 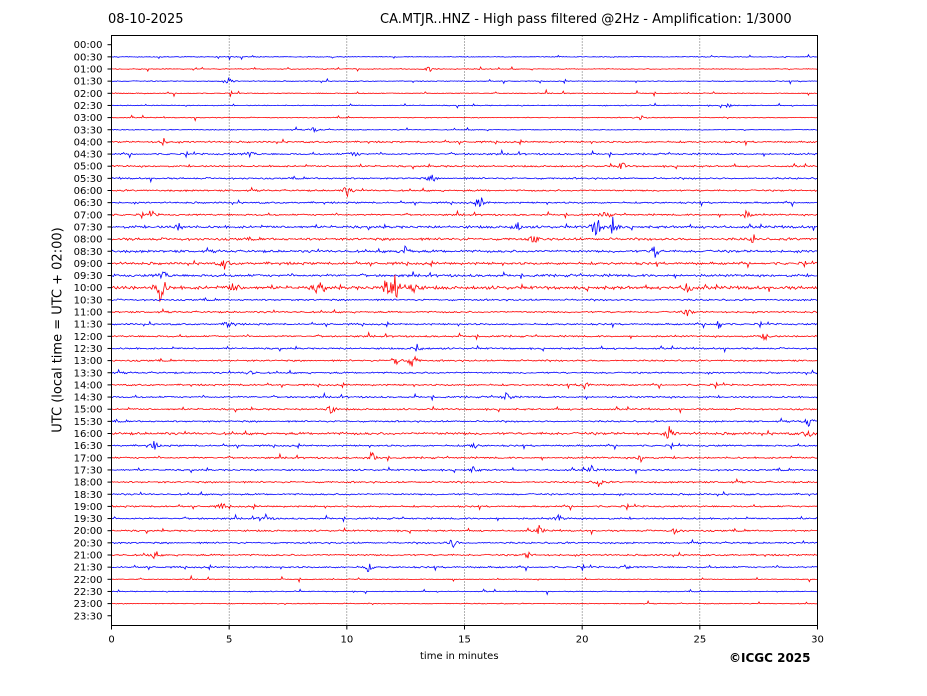 What do you see at coordinates (229, 640) in the screenshot?
I see `x-tick-label: 5` at bounding box center [229, 640].